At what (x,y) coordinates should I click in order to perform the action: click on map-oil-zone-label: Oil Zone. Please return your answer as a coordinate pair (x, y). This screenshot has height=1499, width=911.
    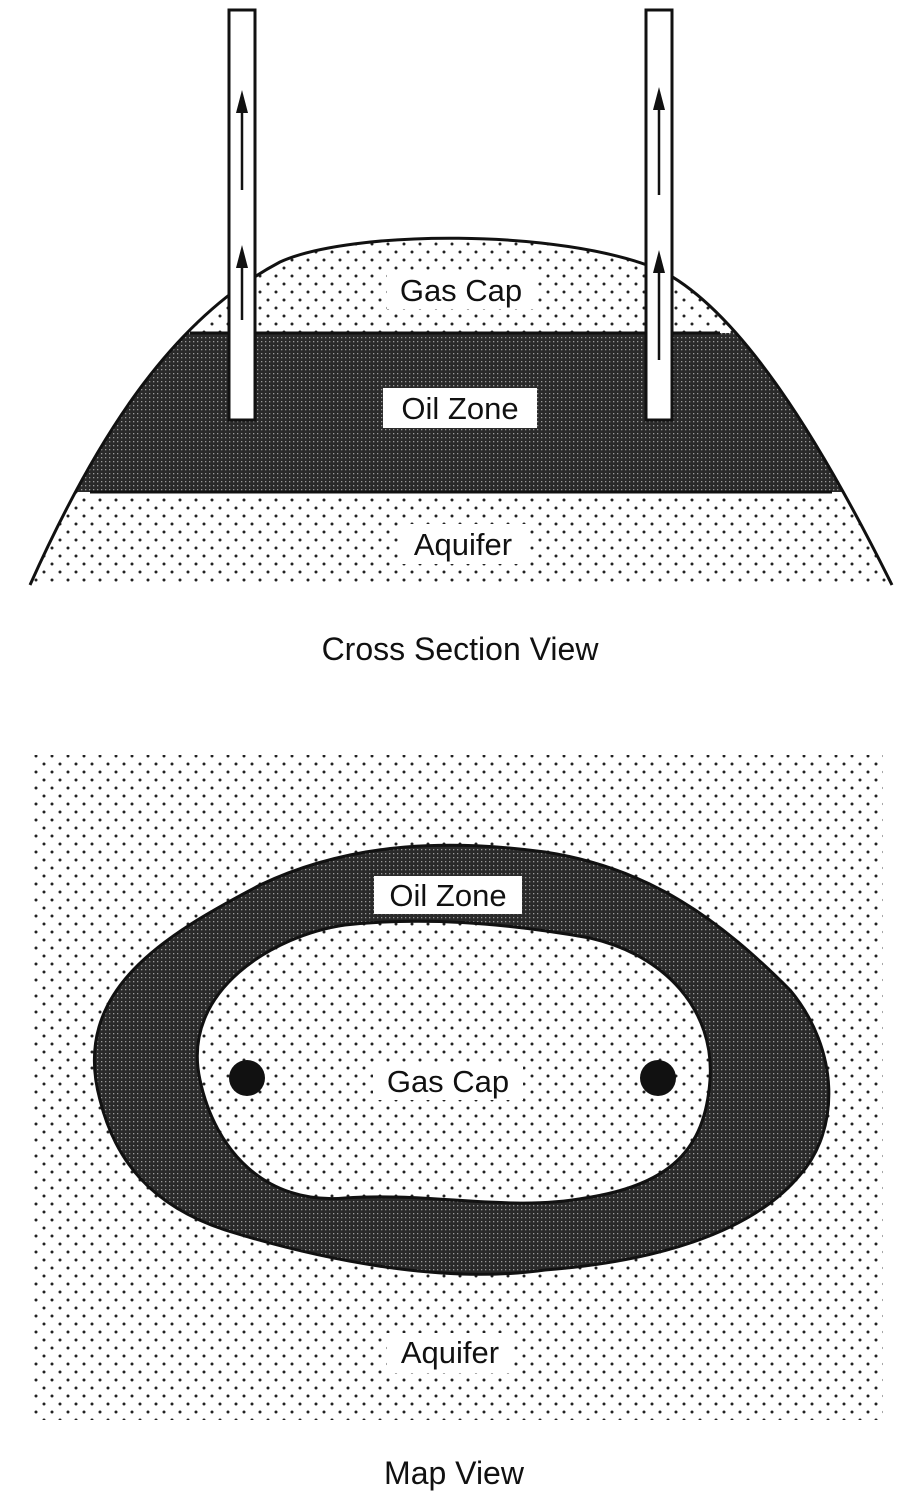
    Looking at the image, I should click on (447, 895).